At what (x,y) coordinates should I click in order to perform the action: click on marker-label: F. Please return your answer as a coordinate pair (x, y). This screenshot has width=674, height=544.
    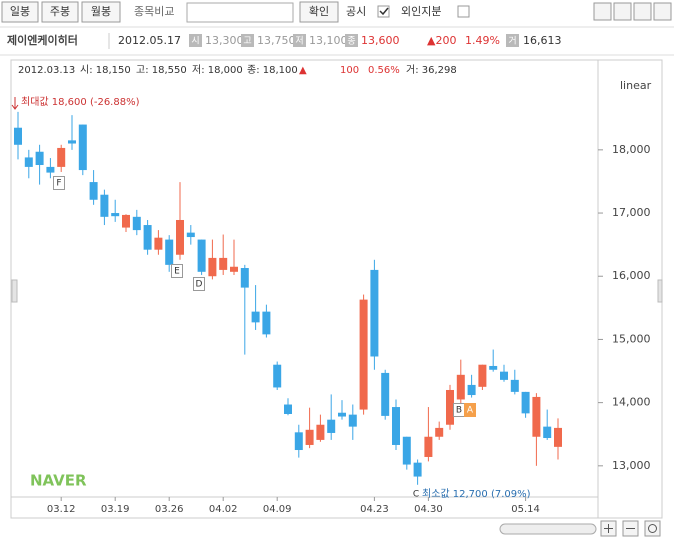
    Looking at the image, I should click on (58, 184).